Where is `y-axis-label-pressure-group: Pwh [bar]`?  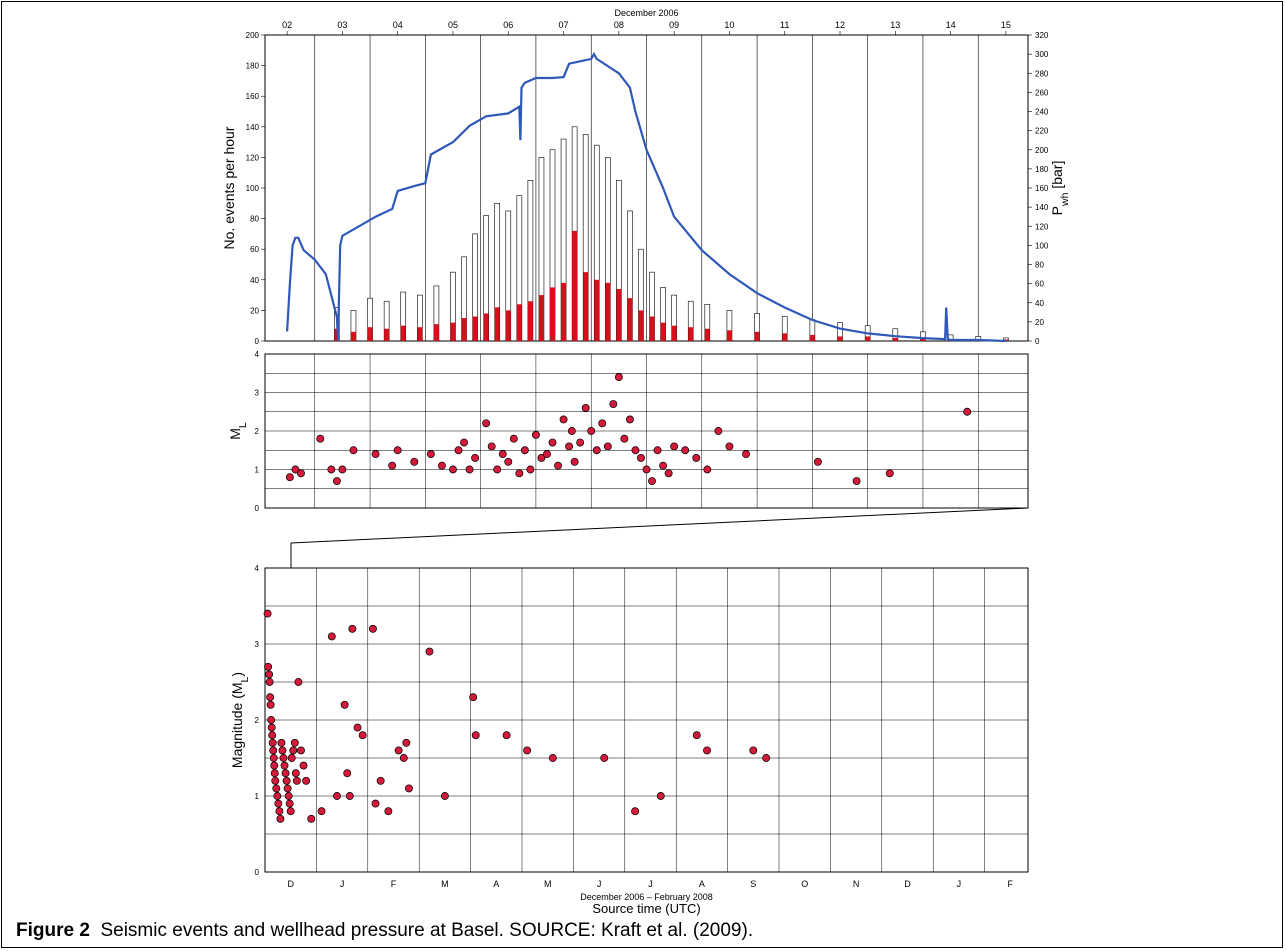 y-axis-label-pressure-group: Pwh [bar] is located at coordinates (1060, 188).